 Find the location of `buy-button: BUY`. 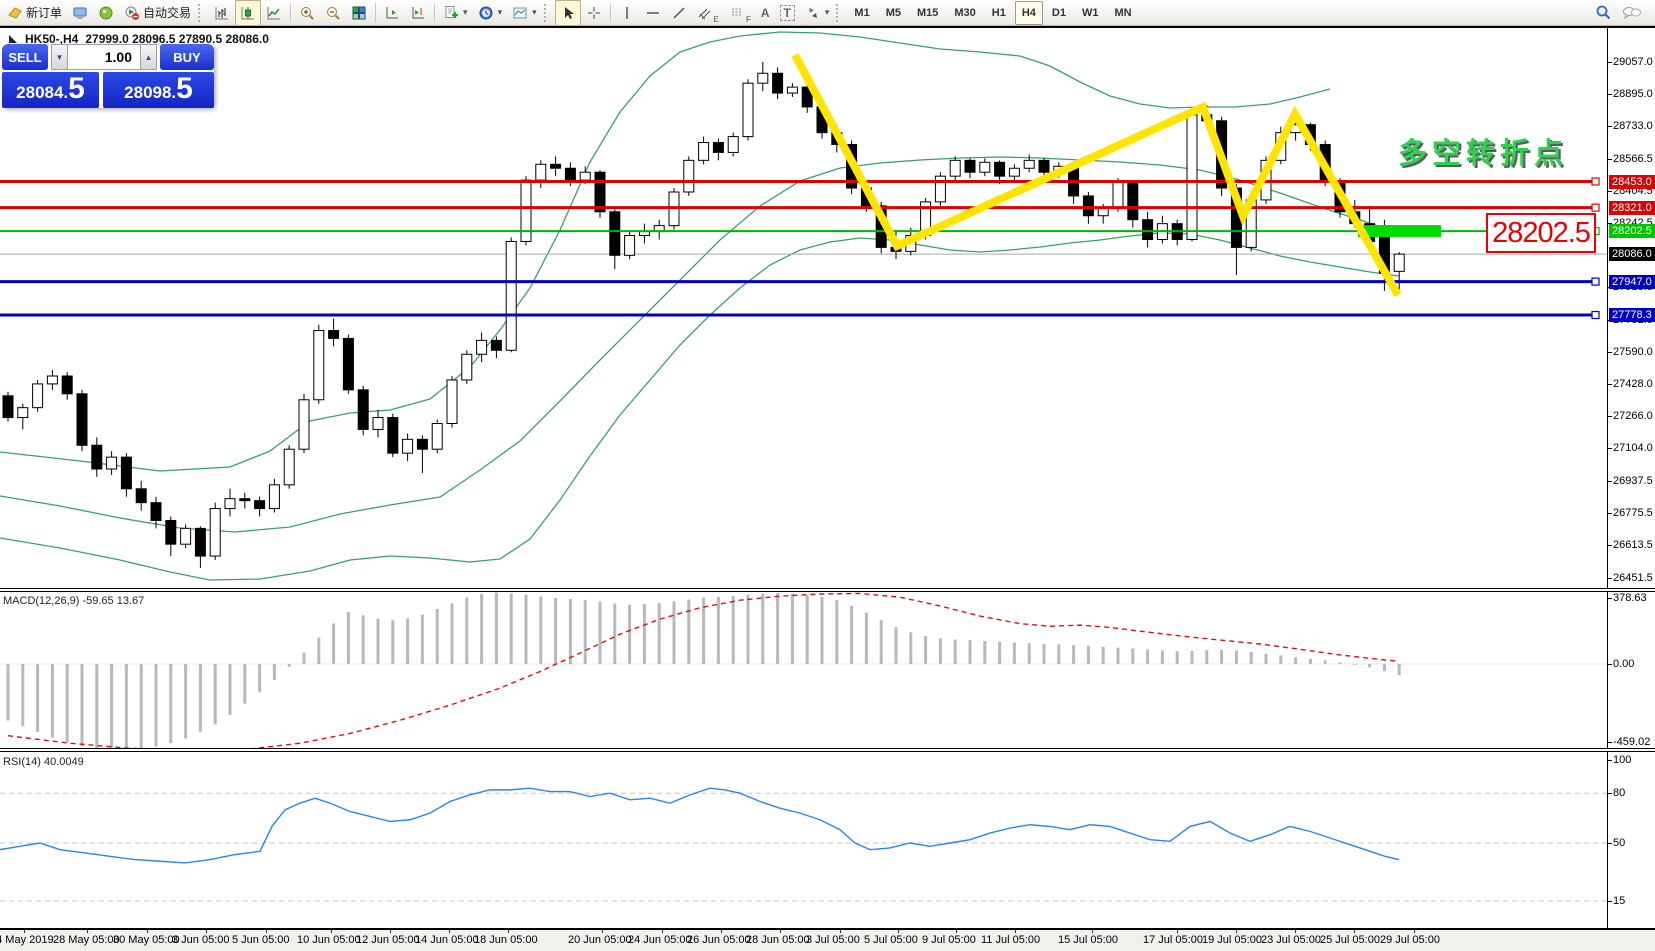

buy-button: BUY is located at coordinates (187, 57).